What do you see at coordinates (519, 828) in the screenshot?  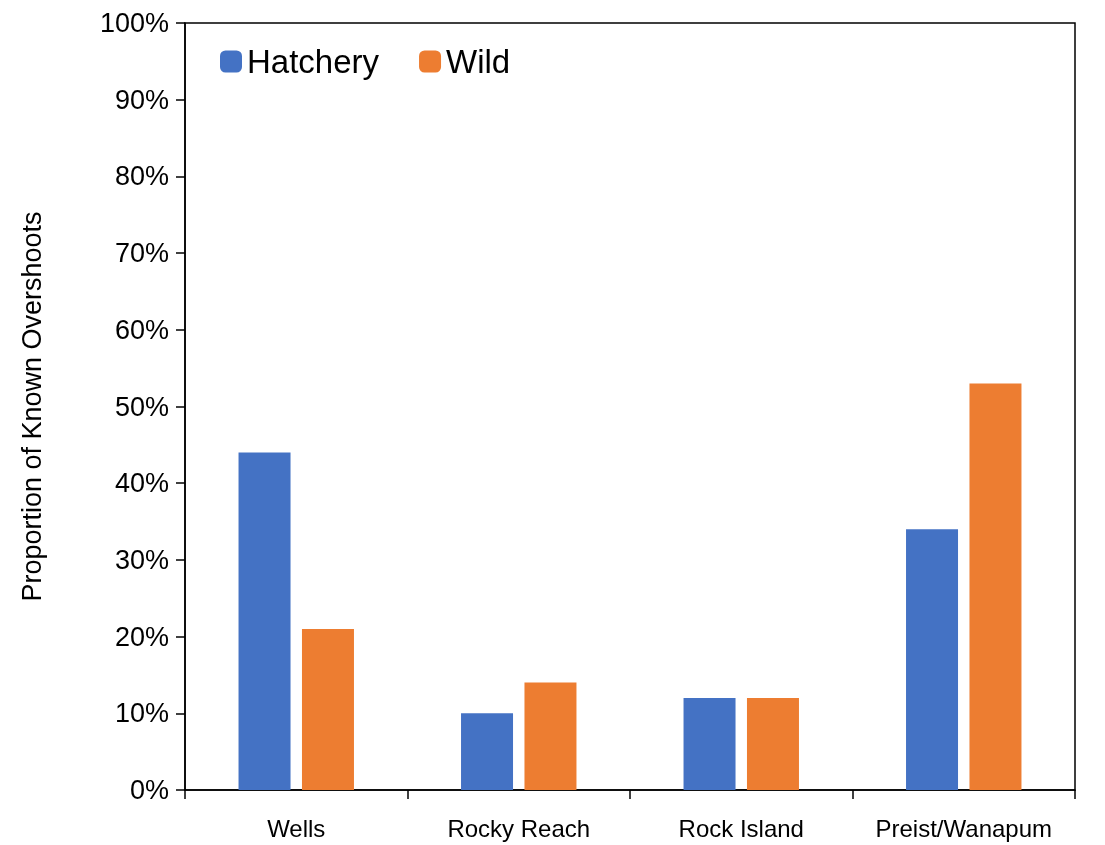 I see `x-tick-label: Rocky Reach` at bounding box center [519, 828].